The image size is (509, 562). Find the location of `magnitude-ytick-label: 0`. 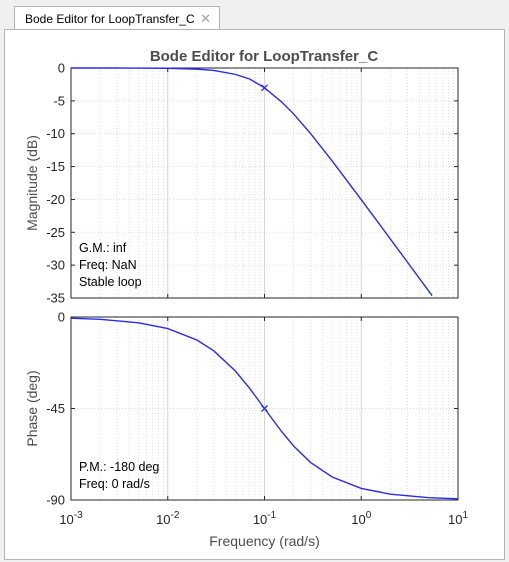

magnitude-ytick-label: 0 is located at coordinates (61, 68).